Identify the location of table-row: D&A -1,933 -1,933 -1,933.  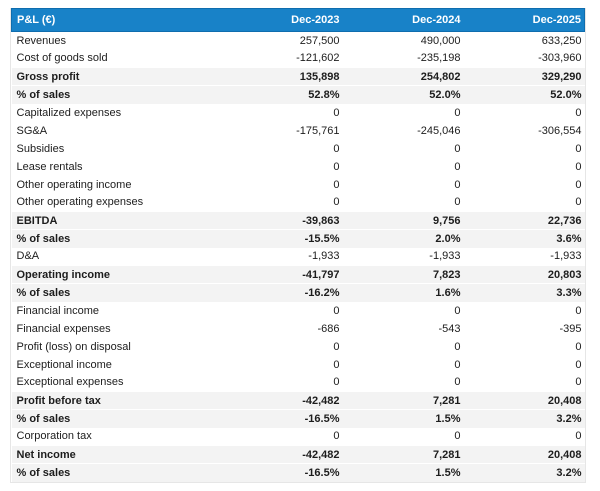
(298, 257).